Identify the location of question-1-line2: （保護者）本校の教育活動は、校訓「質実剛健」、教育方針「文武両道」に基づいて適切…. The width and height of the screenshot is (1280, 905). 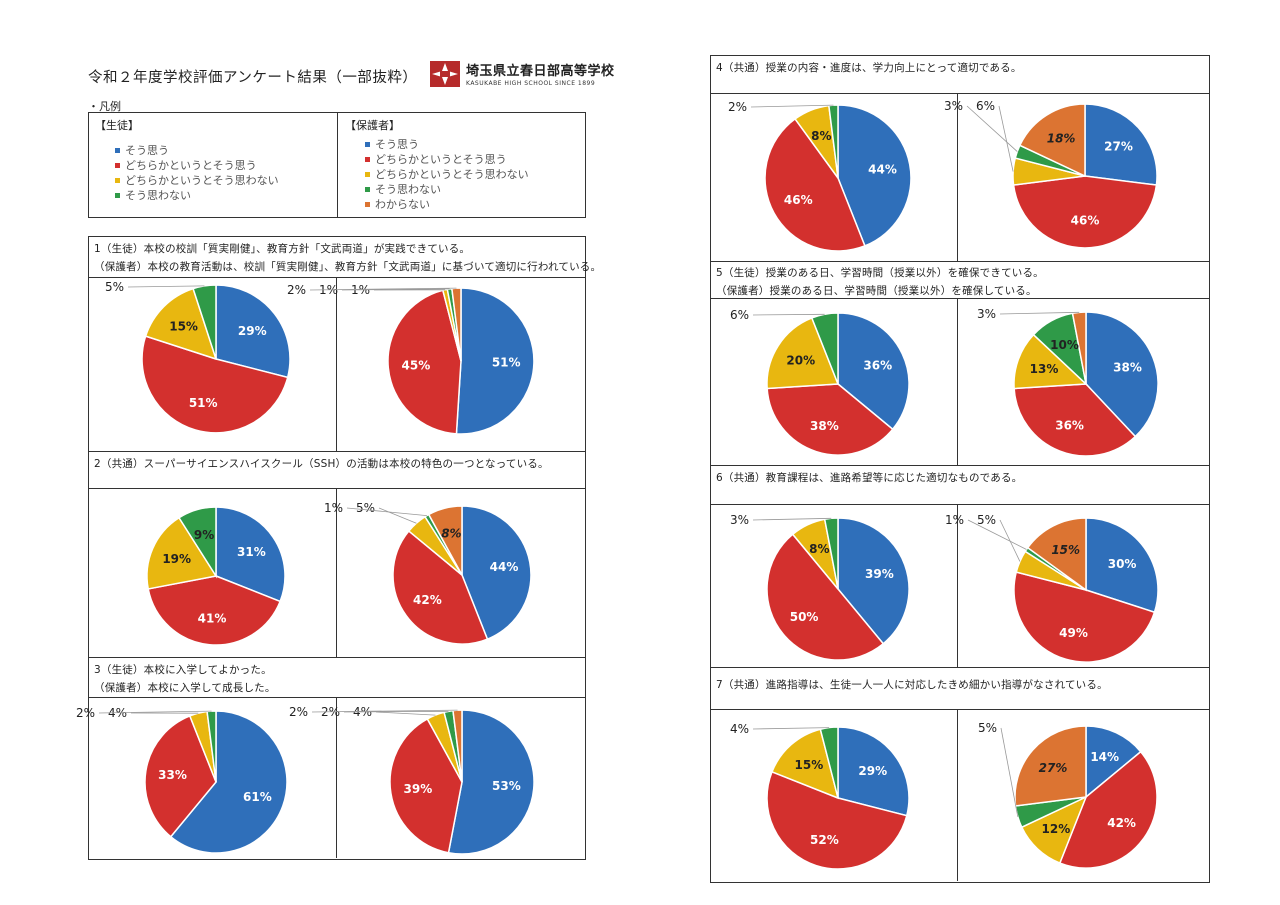
(348, 267).